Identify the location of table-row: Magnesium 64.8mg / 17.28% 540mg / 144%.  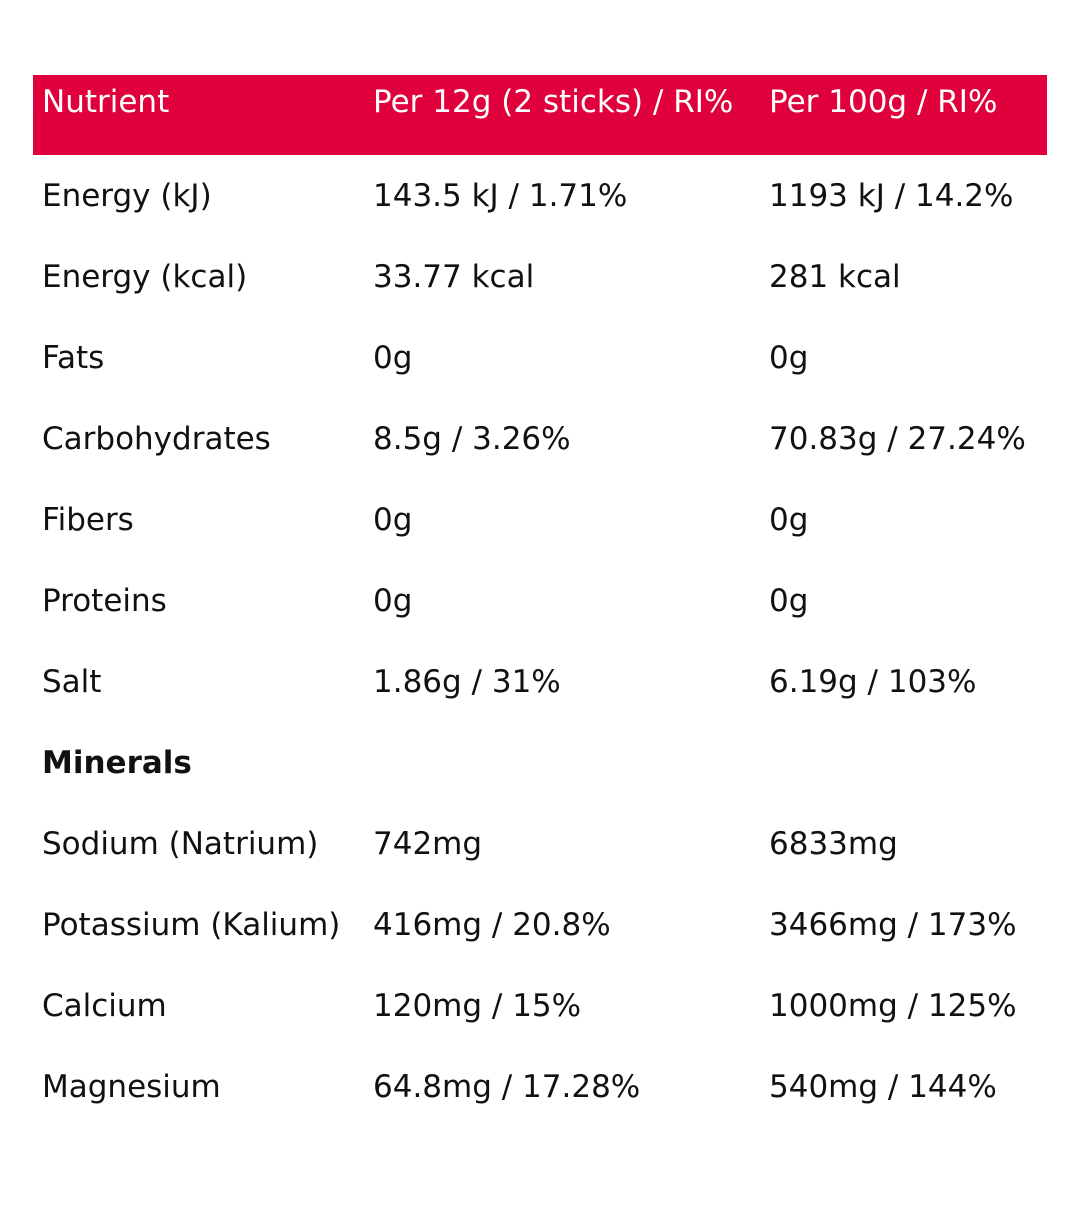
(540, 1086).